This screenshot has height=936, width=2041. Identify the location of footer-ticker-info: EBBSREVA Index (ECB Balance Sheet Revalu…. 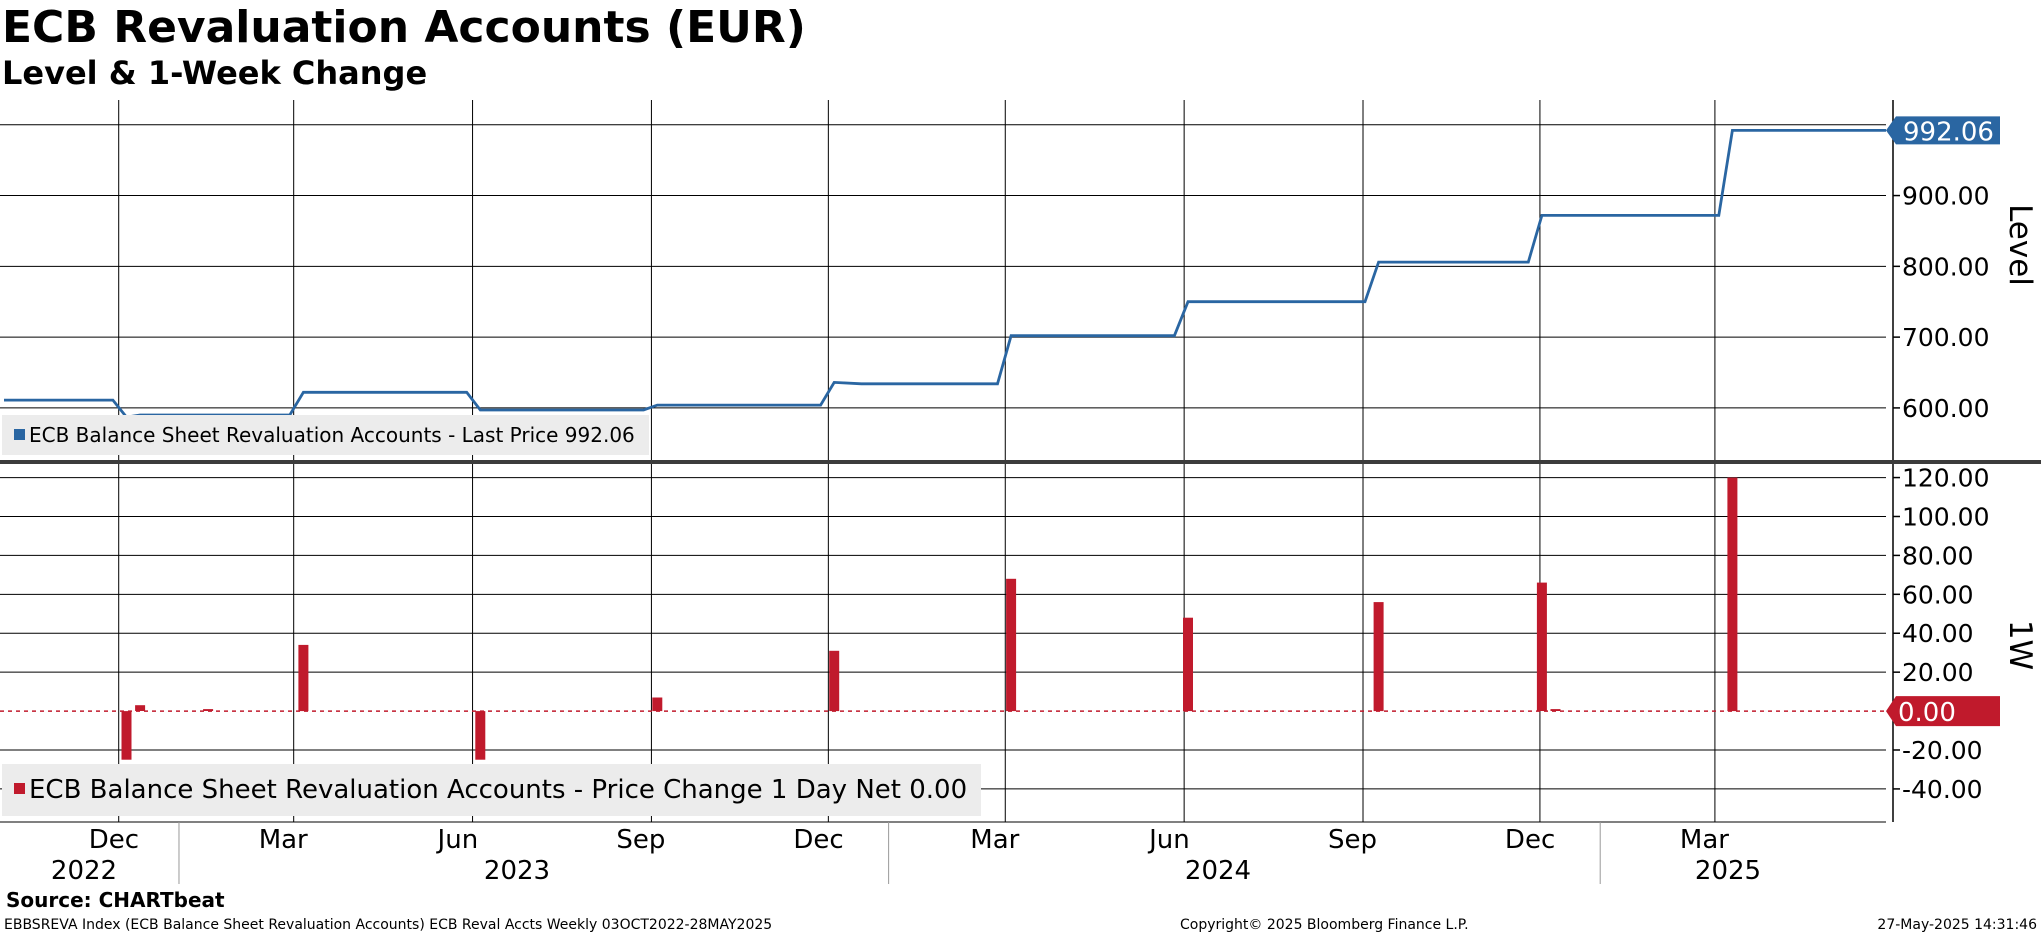
(388, 925).